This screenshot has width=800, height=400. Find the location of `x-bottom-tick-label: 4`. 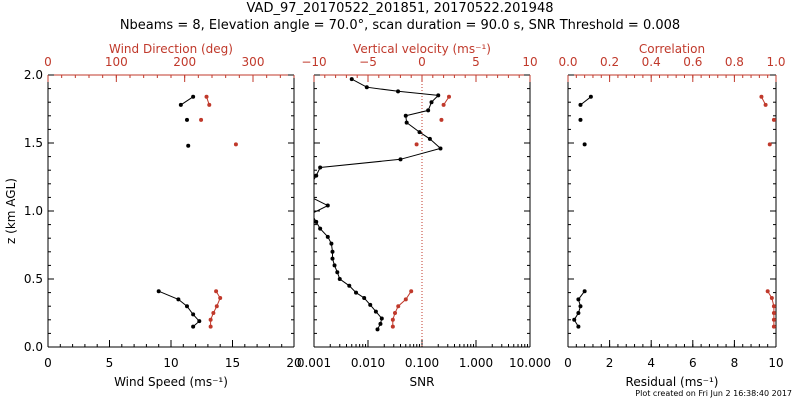

x-bottom-tick-label: 4 is located at coordinates (651, 363).